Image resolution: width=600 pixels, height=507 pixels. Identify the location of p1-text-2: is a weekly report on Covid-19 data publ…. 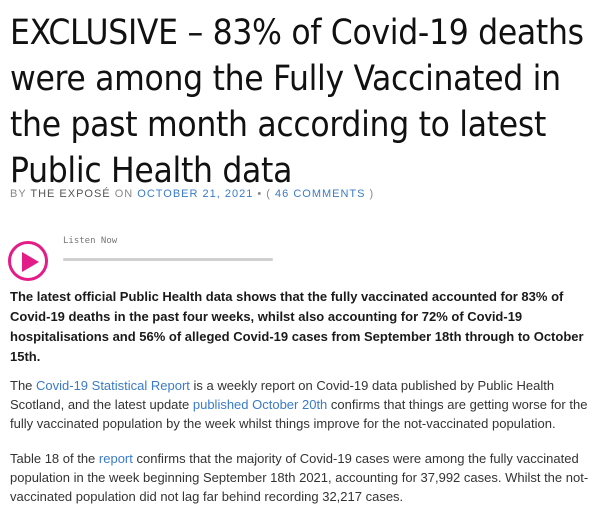
(282, 395).